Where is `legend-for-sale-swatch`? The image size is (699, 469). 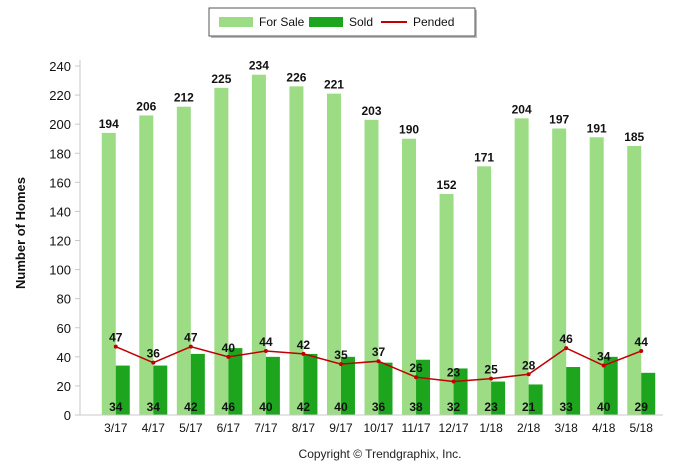 legend-for-sale-swatch is located at coordinates (236, 22).